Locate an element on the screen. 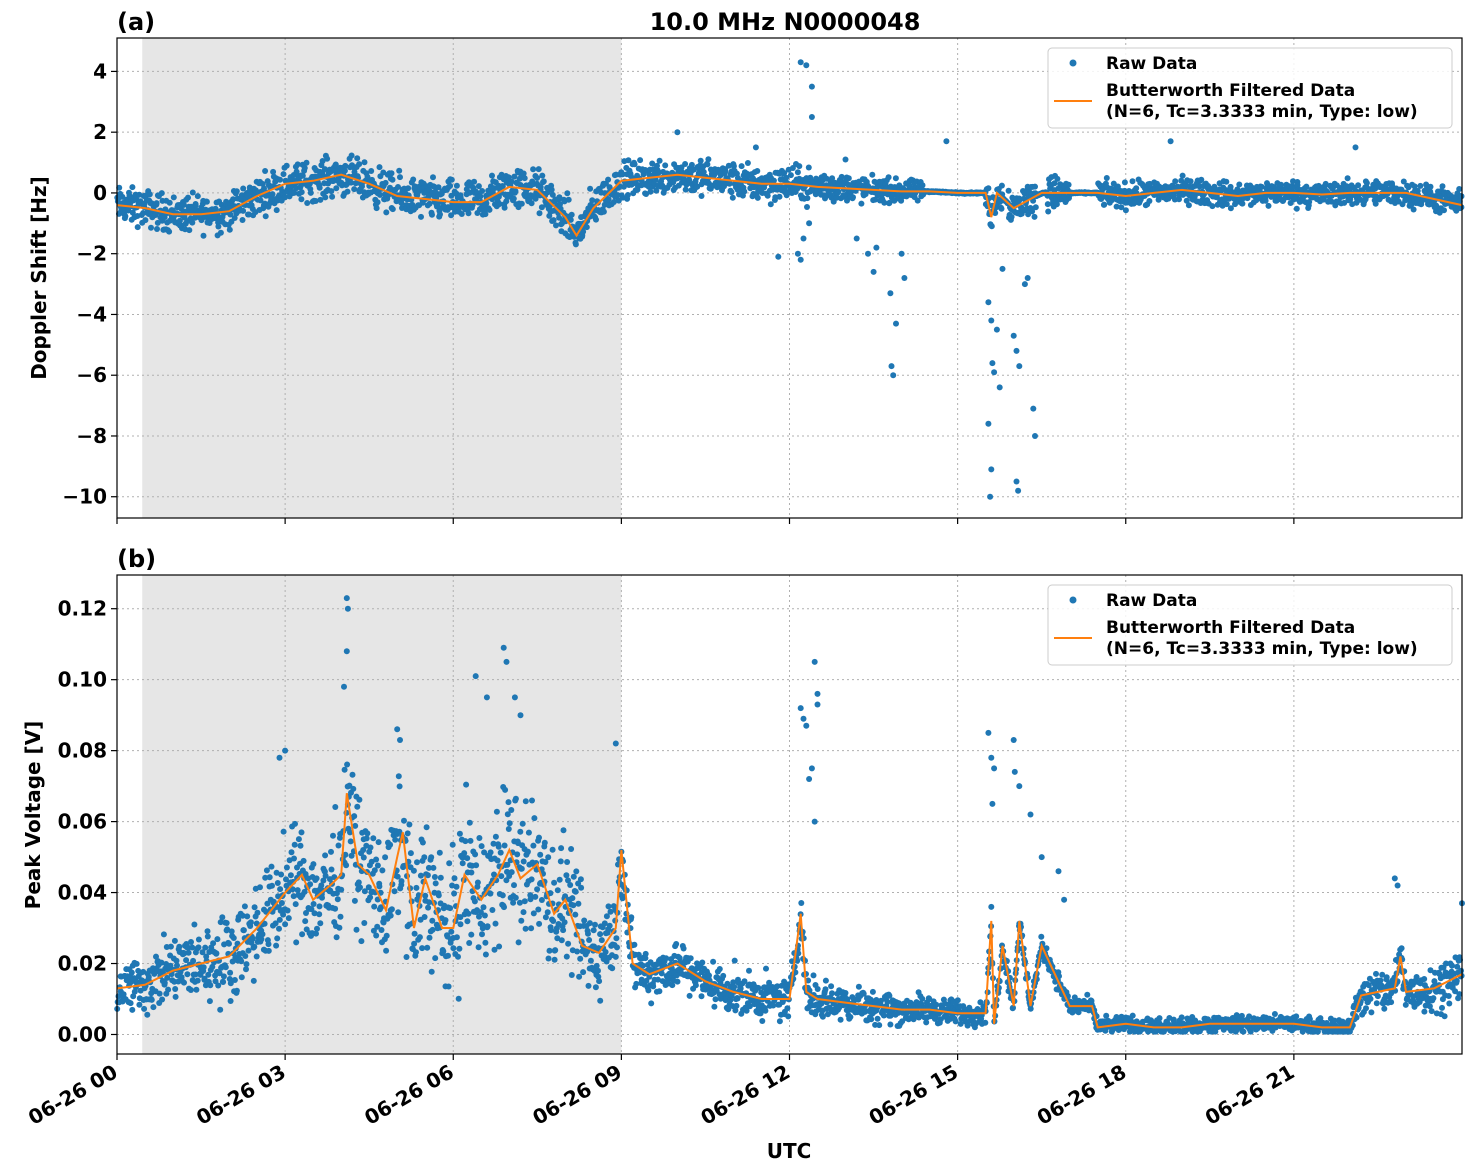 The width and height of the screenshot is (1472, 1176). legend-label-filtered: Butterworth Filtered Data is located at coordinates (1230, 91).